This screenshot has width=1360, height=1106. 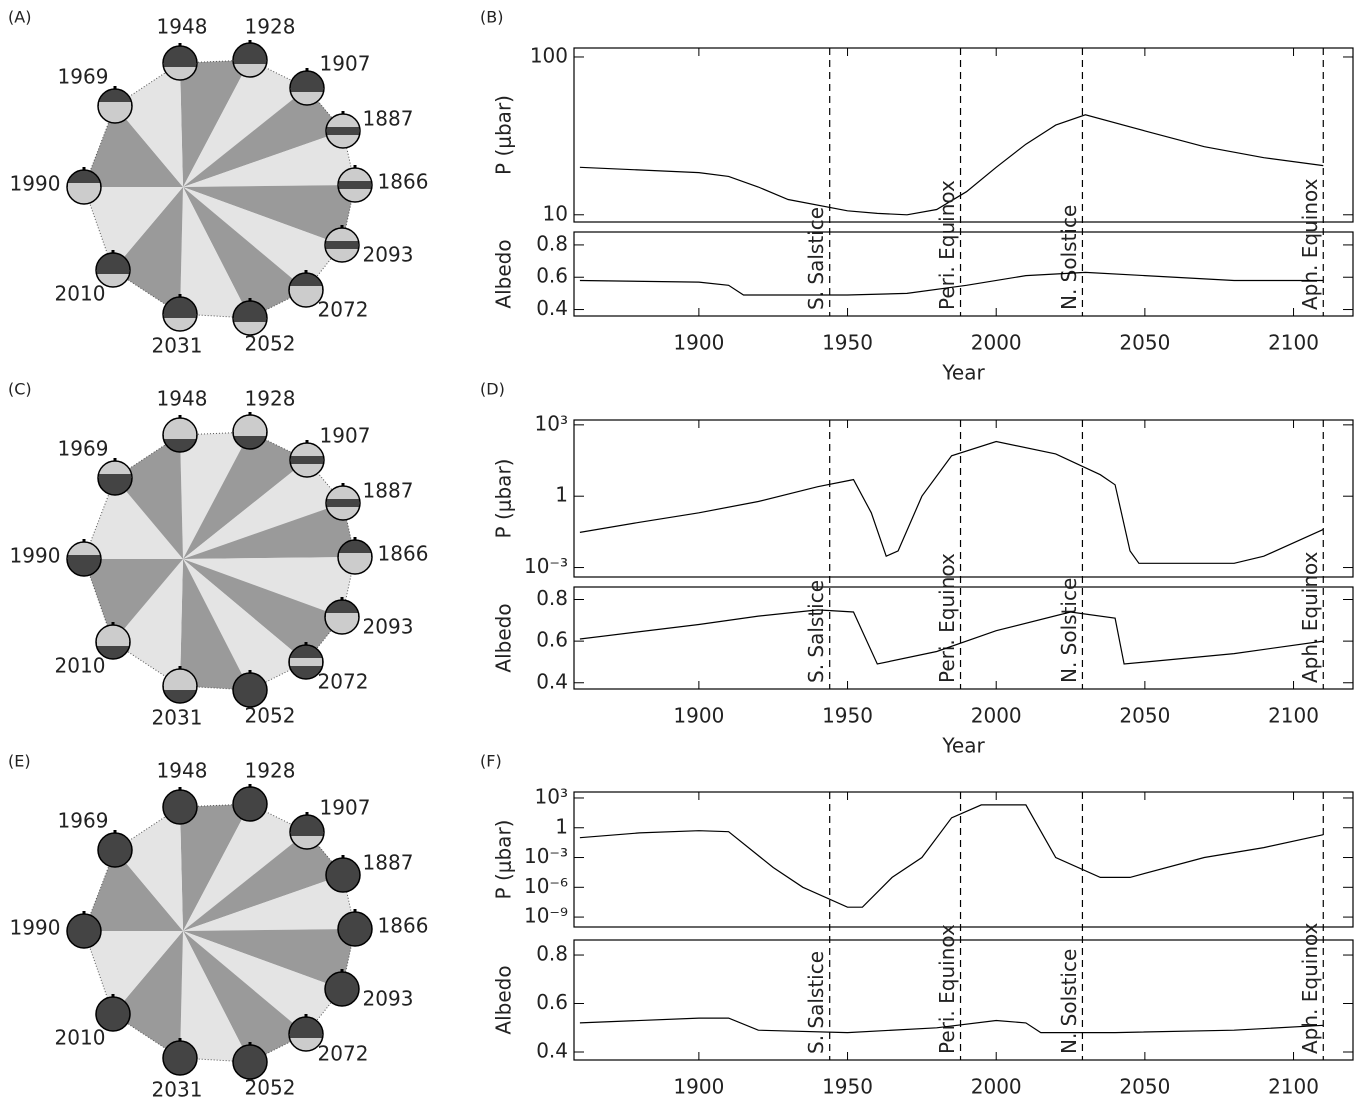 What do you see at coordinates (19, 761) in the screenshot?
I see `panel-label: (E)` at bounding box center [19, 761].